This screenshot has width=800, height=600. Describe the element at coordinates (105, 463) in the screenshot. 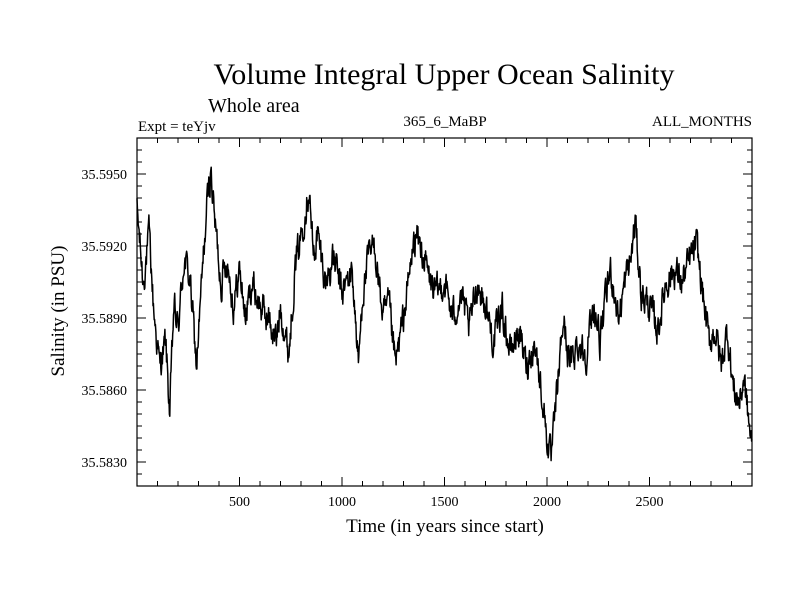

I see `y-tick-label: 35.5830` at that location.